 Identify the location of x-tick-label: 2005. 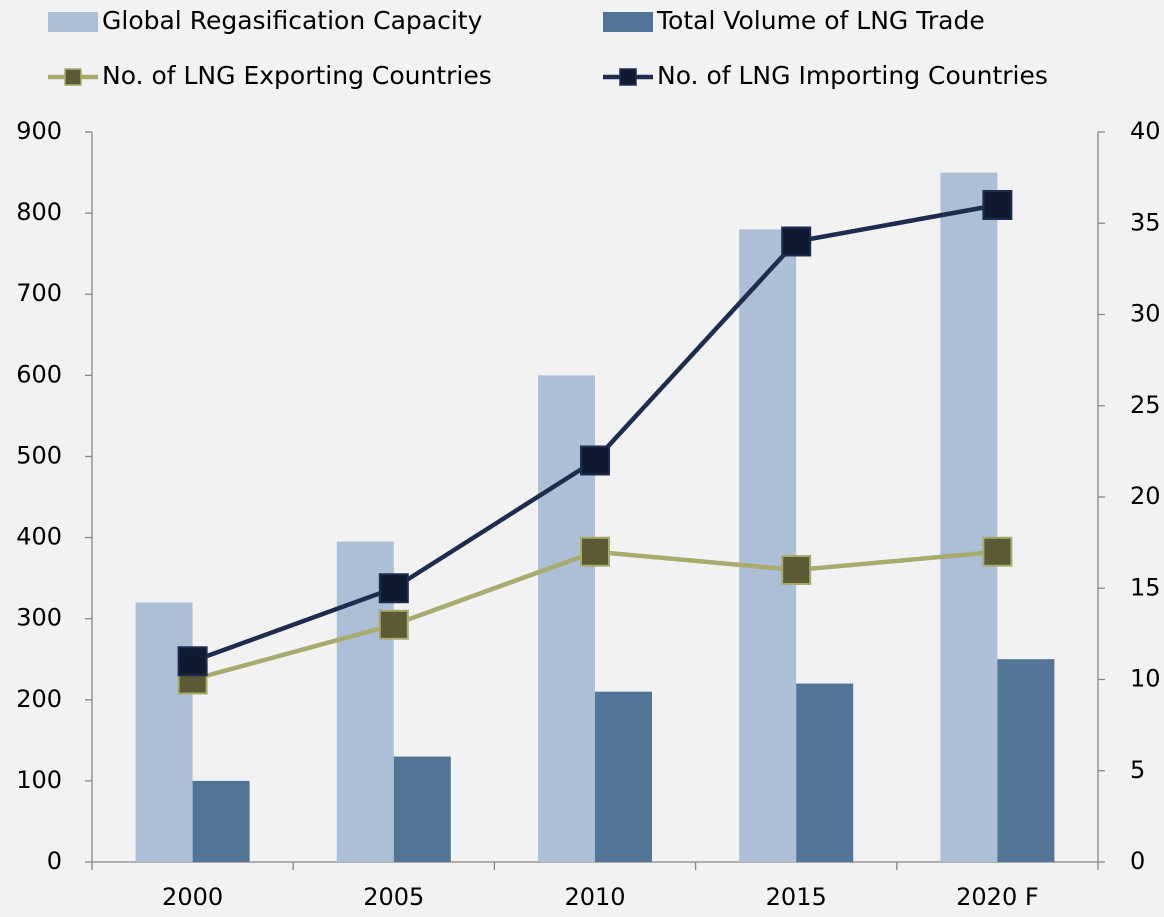
(393, 897).